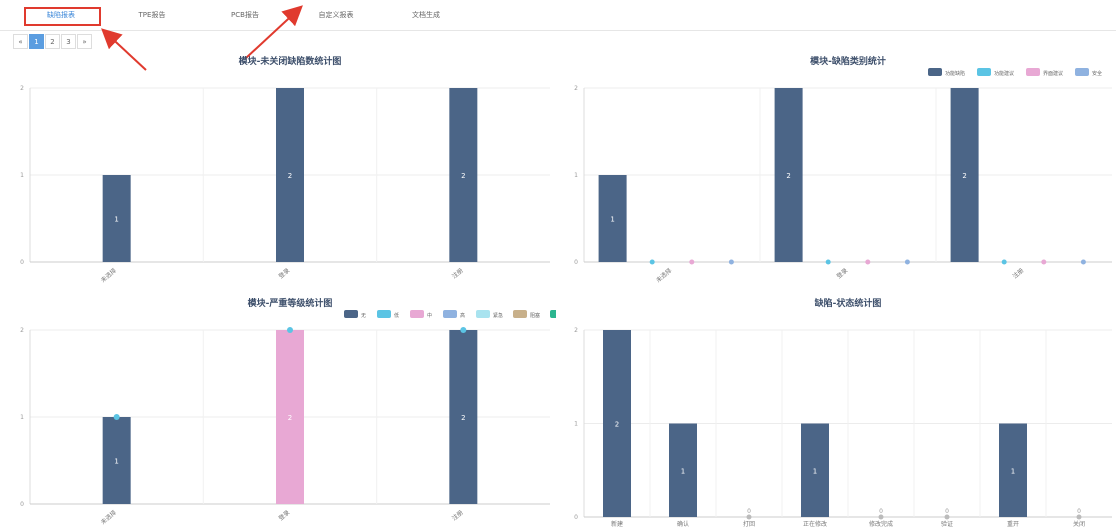 This screenshot has width=1116, height=530. I want to click on page-1-button: 1, so click(36, 41).